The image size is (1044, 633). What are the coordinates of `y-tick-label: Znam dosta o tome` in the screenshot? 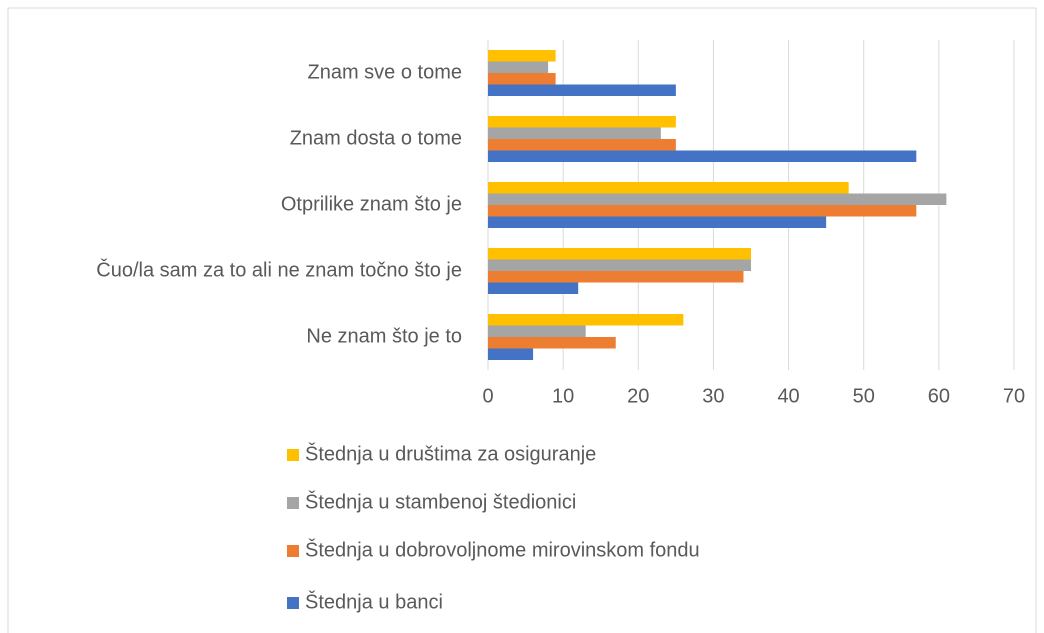 It's located at (376, 138).